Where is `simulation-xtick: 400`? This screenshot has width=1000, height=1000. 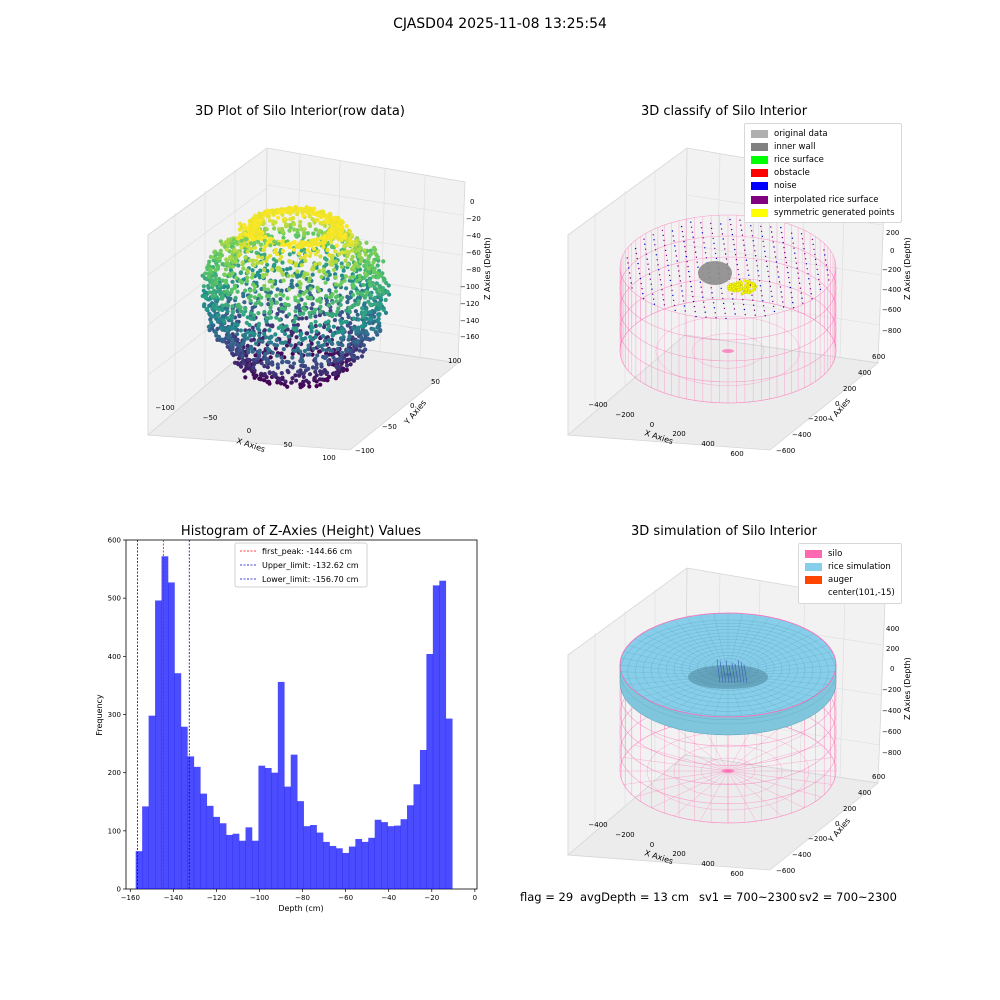
simulation-xtick: 400 is located at coordinates (707, 864).